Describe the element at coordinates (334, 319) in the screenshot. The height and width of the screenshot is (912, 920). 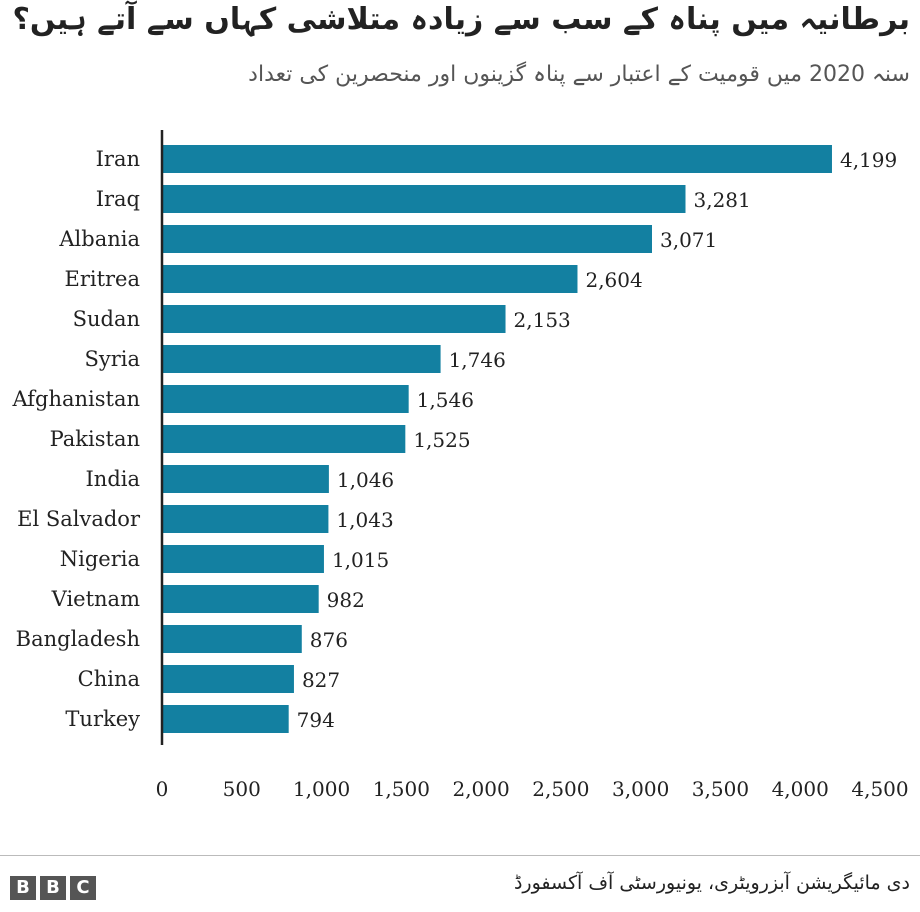
I see `bar-sudan` at that location.